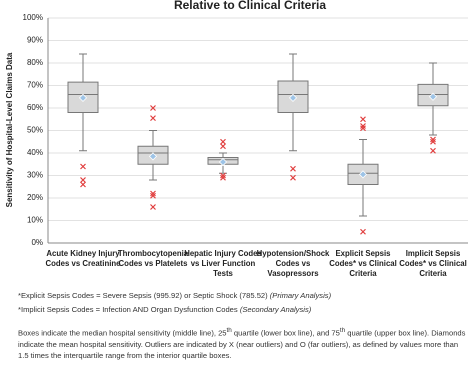  Describe the element at coordinates (35, 175) in the screenshot. I see `y-tick-label: 30%` at that location.